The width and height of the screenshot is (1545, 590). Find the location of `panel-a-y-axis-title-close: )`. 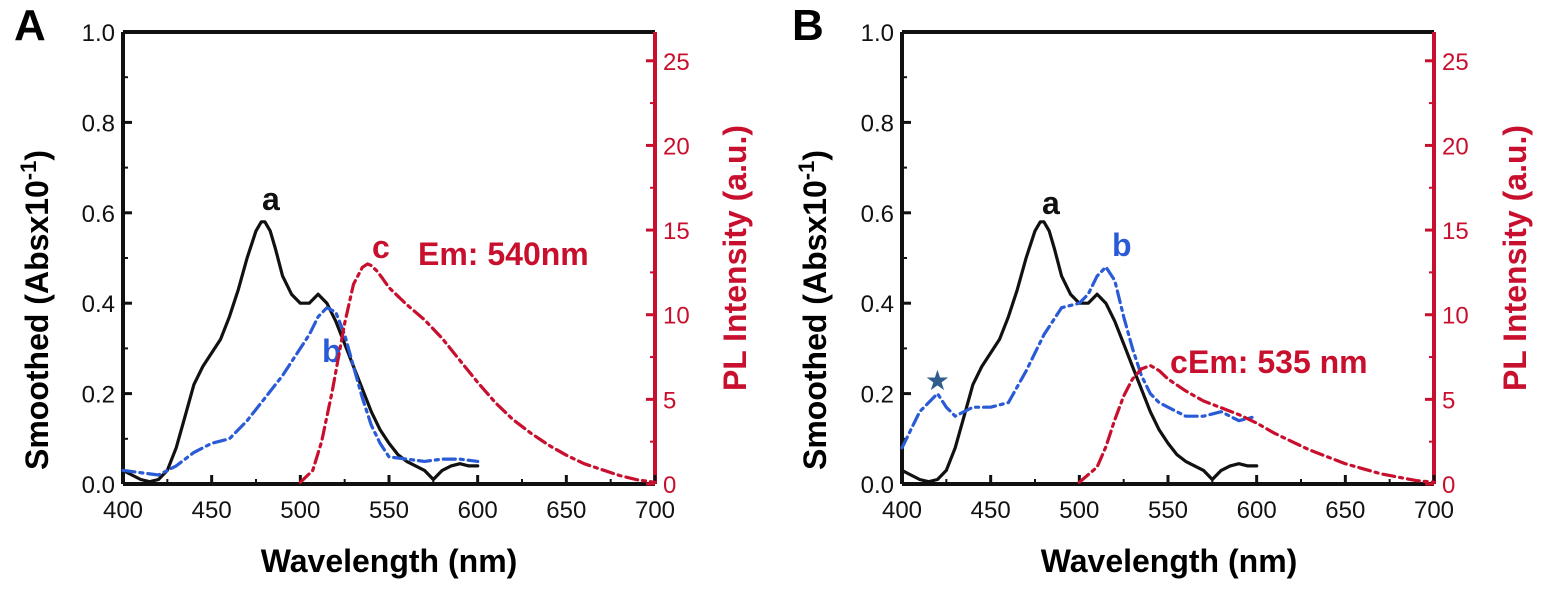

panel-a-y-axis-title-close: ) is located at coordinates (37, 155).